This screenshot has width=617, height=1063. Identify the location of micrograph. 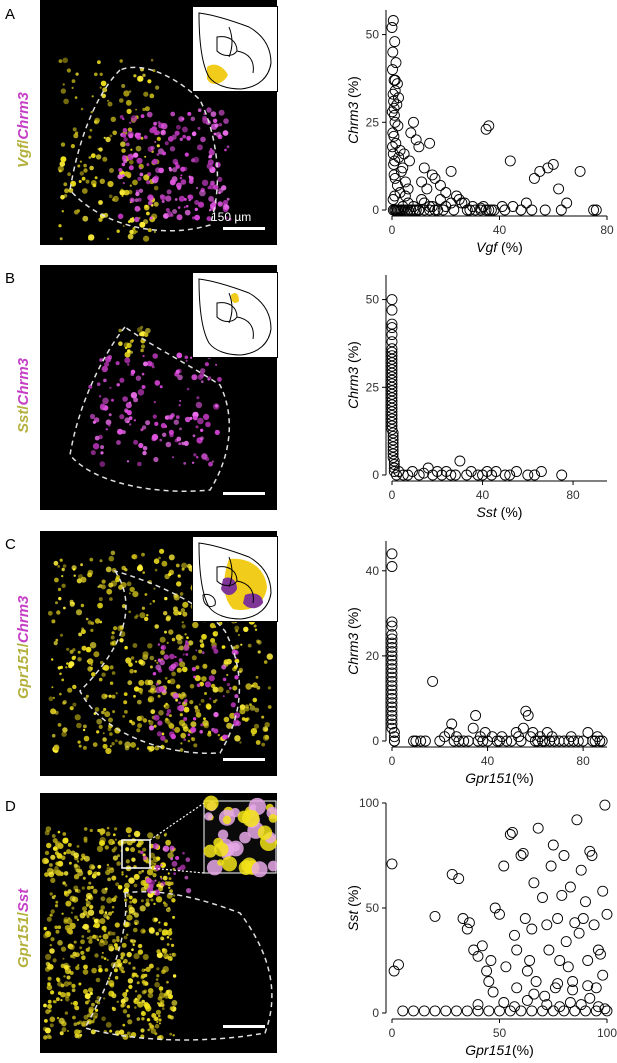
(158, 923).